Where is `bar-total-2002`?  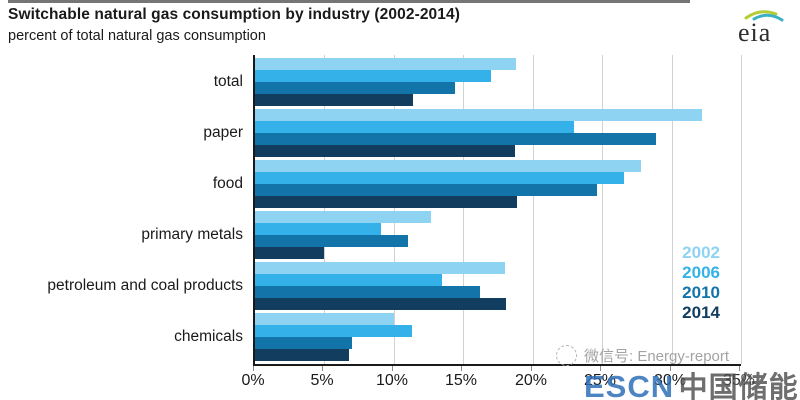
bar-total-2002 is located at coordinates (385, 64).